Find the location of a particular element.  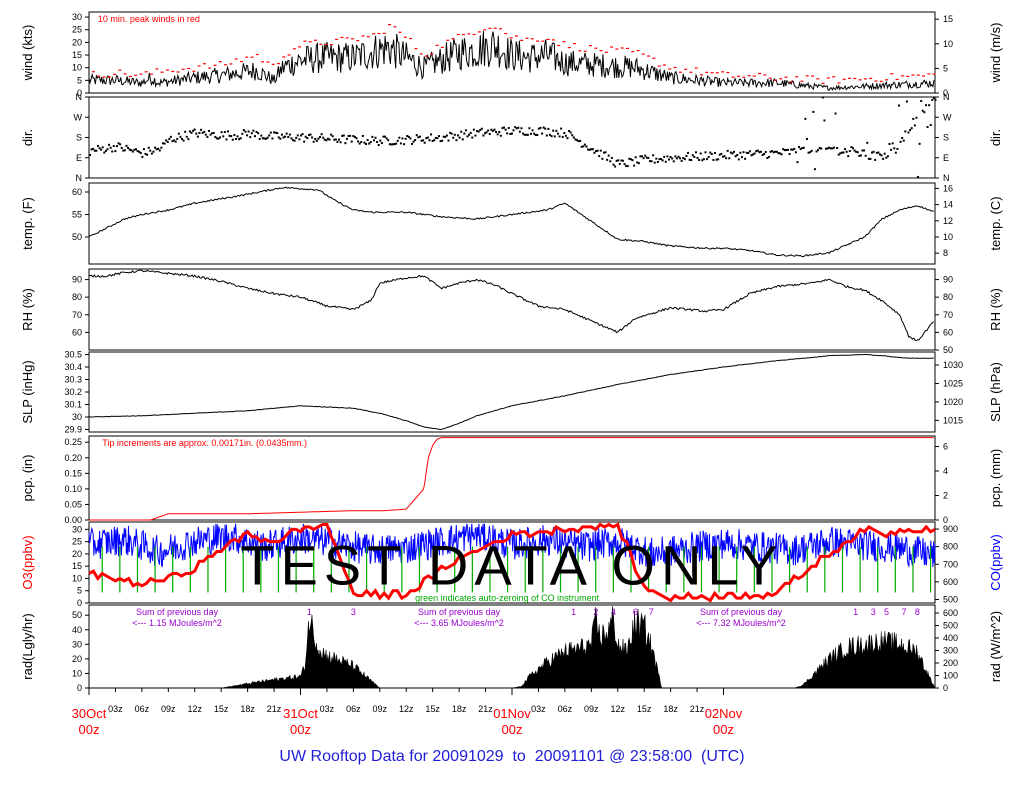

rad-hour-mark: 2 is located at coordinates (595, 612).